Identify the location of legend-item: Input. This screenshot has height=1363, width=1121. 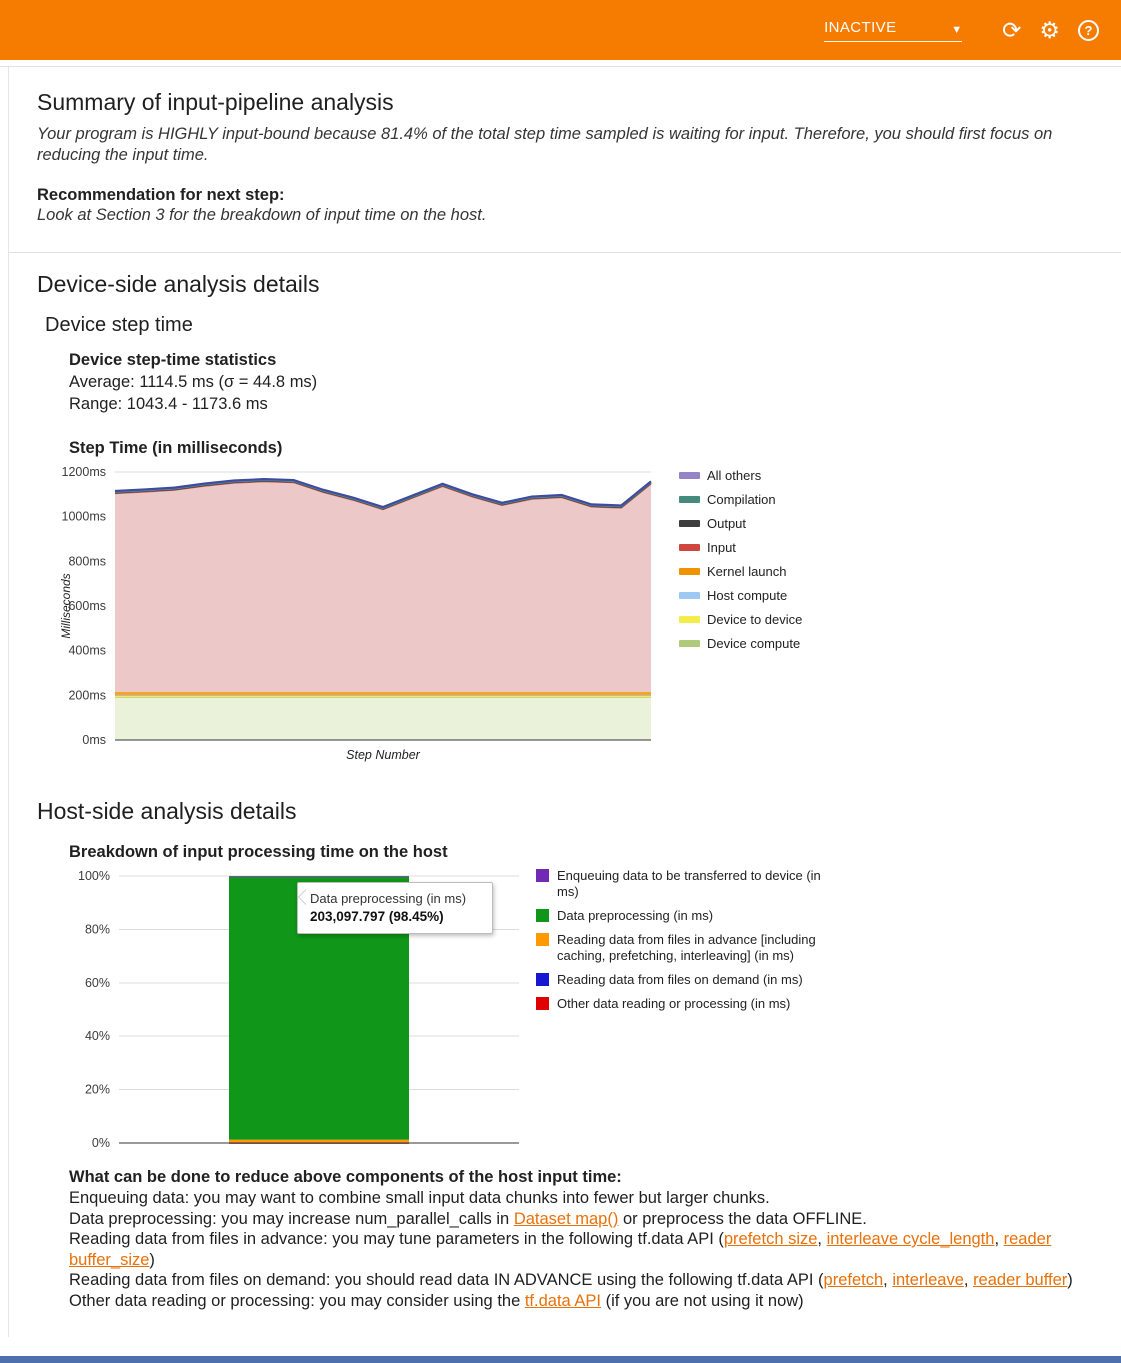
(740, 547).